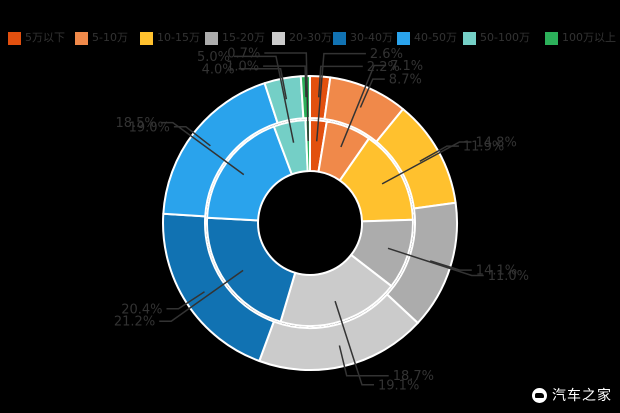 The height and width of the screenshot is (413, 620). I want to click on legend-item-1: 5万以下, so click(36, 38).